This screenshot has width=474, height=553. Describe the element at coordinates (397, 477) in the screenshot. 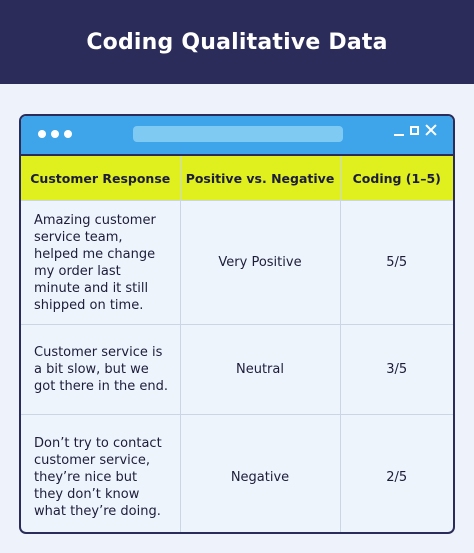

I see `coding-cell: 2/5` at that location.